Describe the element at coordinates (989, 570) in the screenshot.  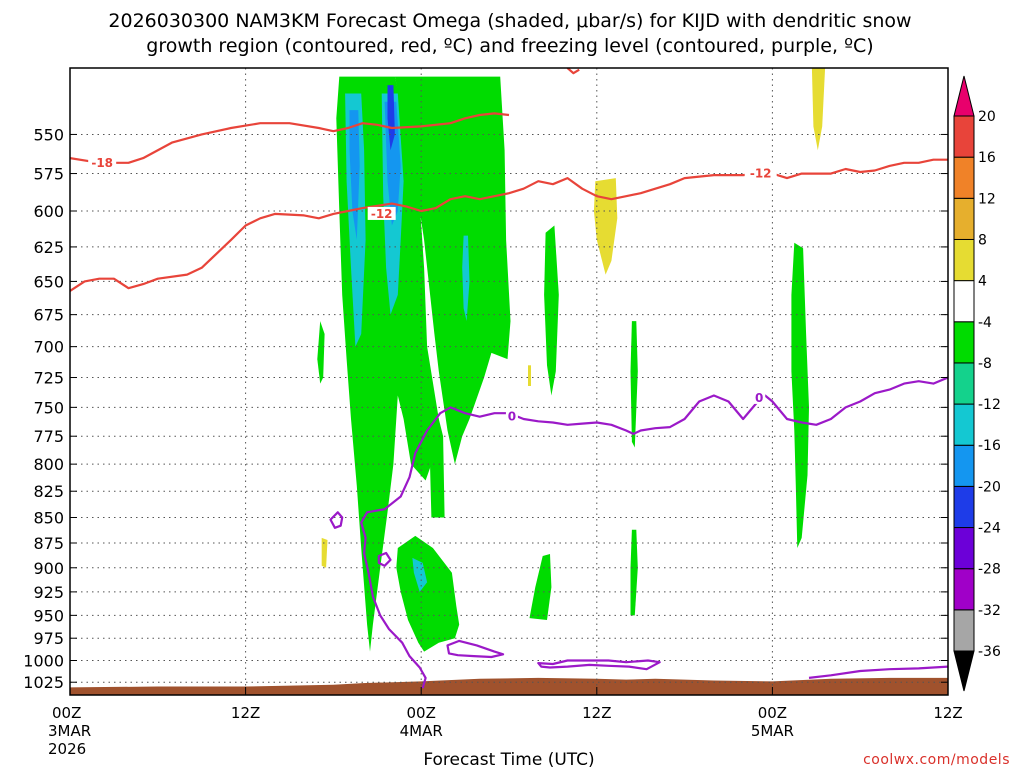
I see `colorbar-label--28: -28` at that location.